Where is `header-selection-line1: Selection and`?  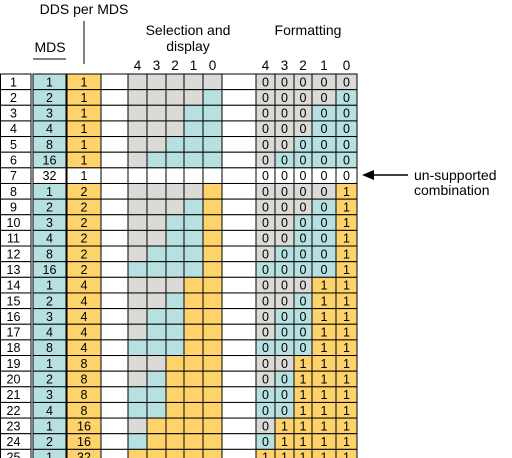
header-selection-line1: Selection and is located at coordinates (188, 30).